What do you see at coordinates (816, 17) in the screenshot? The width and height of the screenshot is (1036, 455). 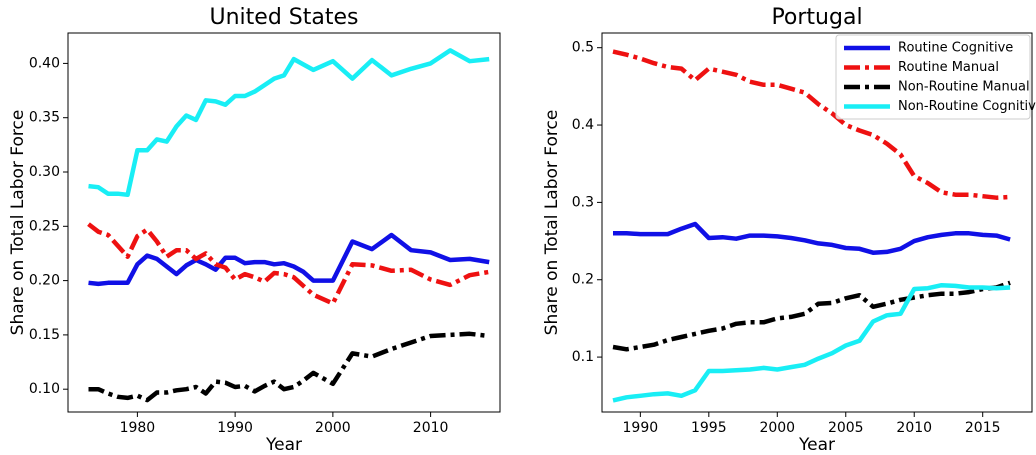 I see `chart-title: Portugal` at bounding box center [816, 17].